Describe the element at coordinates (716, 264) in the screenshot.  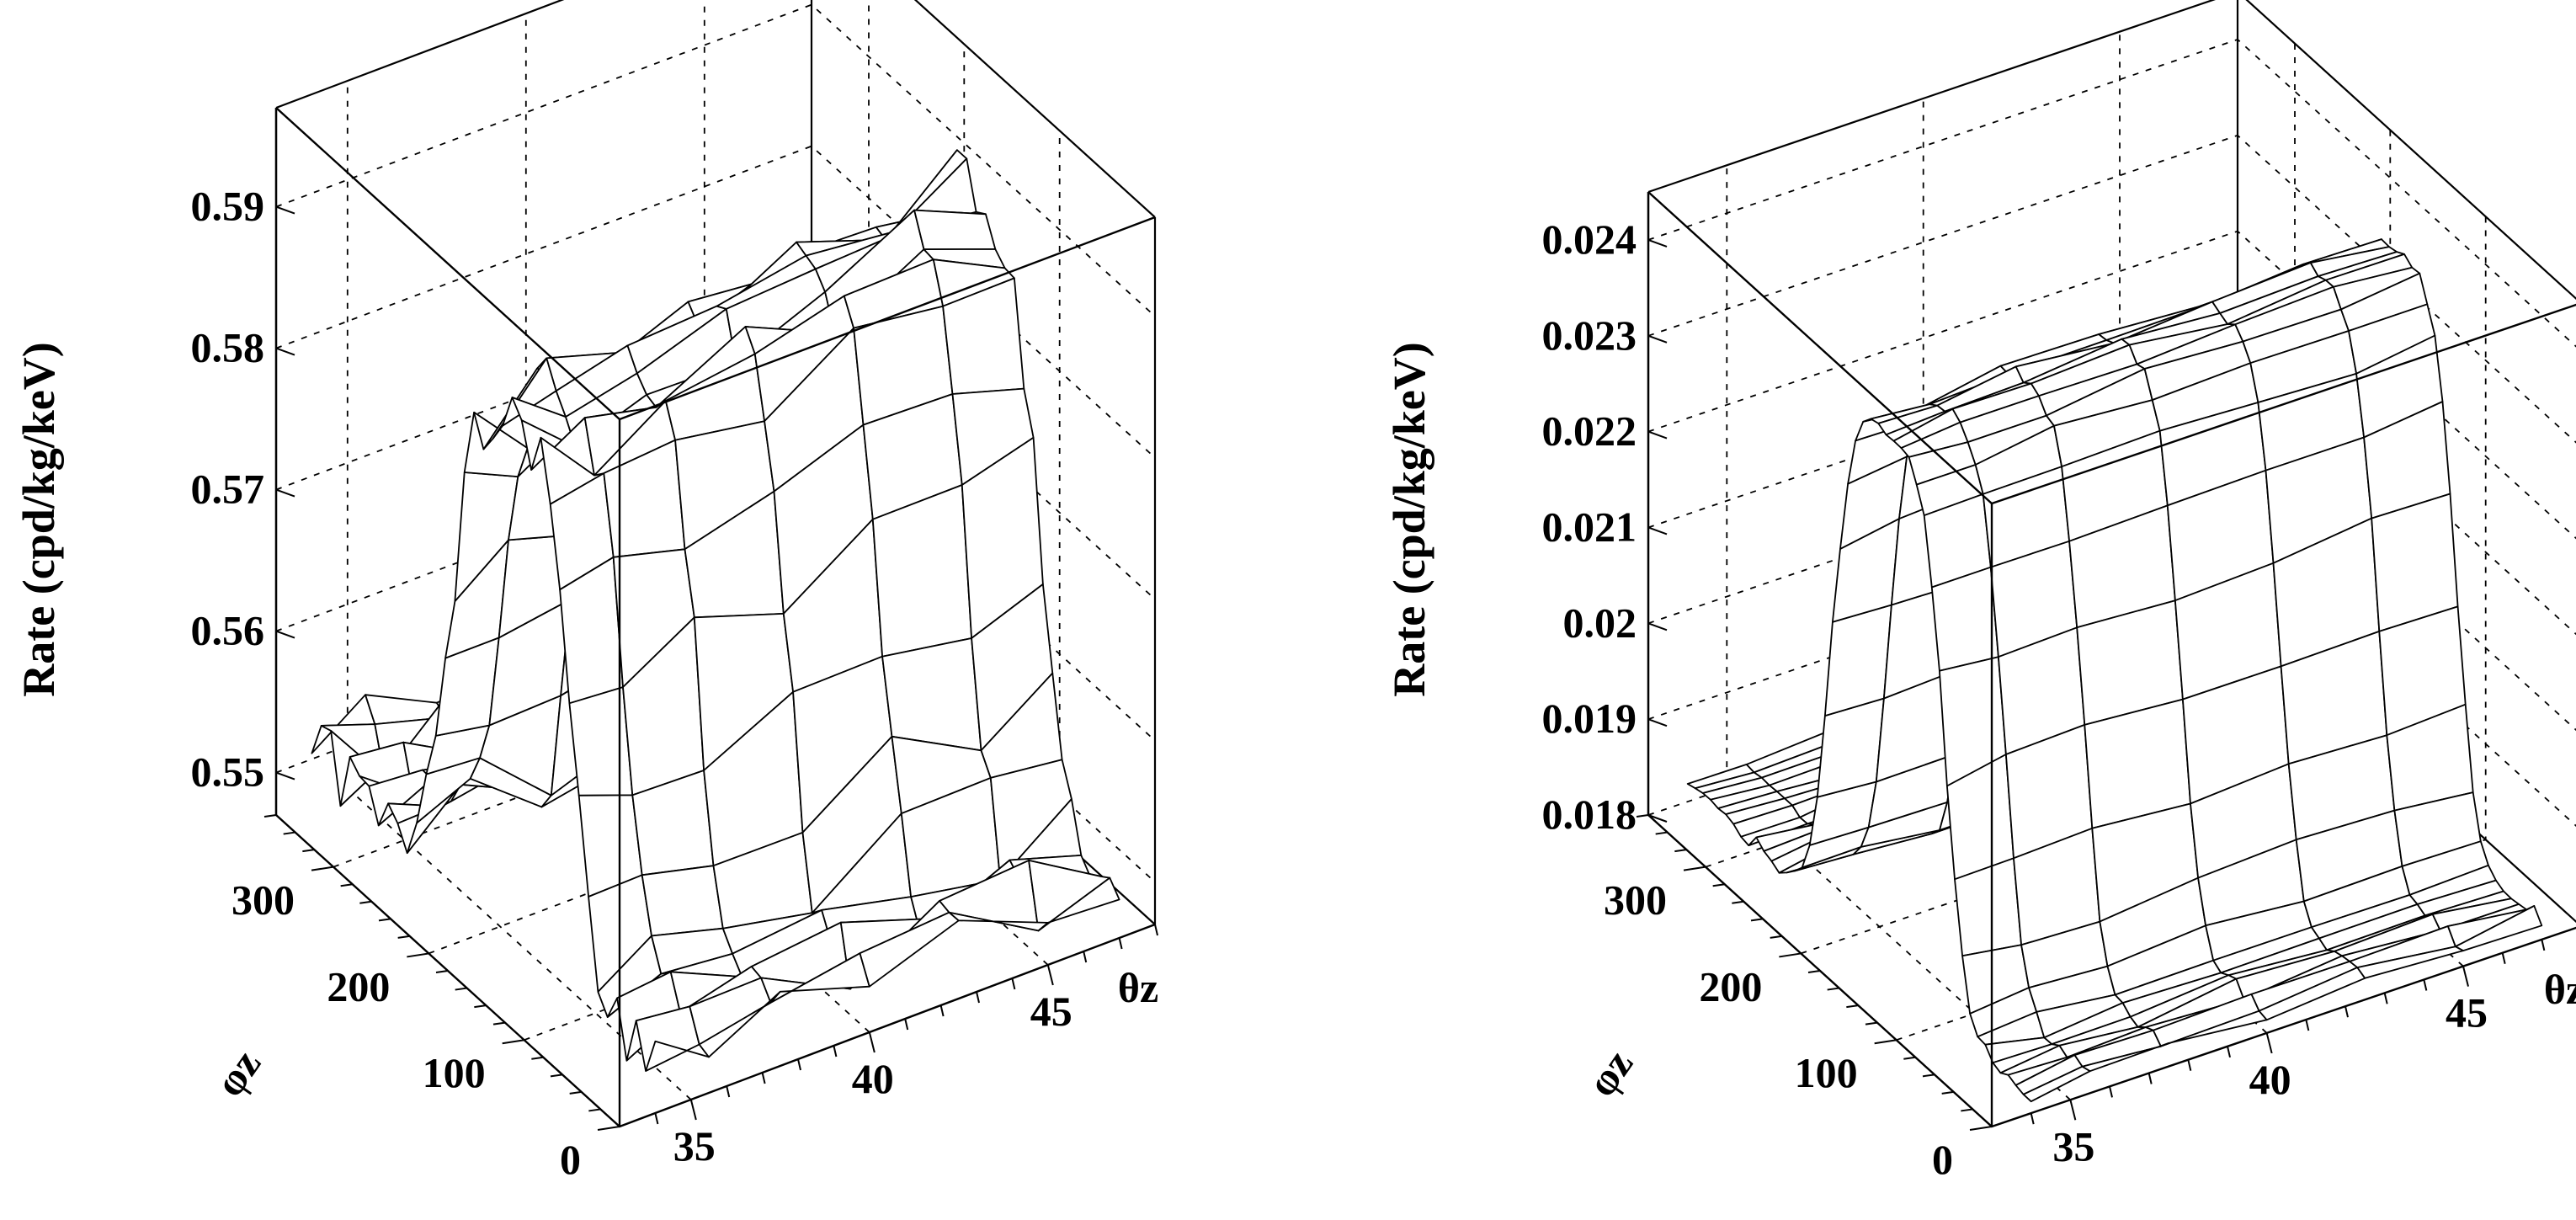
I see `top-front-edges` at that location.